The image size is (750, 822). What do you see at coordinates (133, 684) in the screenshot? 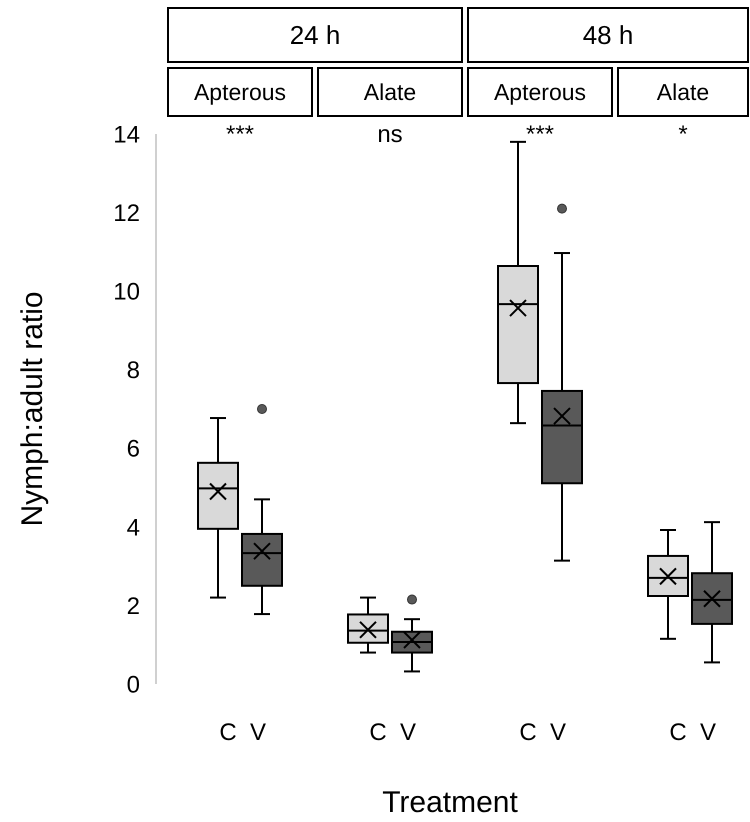
I see `y-tick-label: 0` at bounding box center [133, 684].